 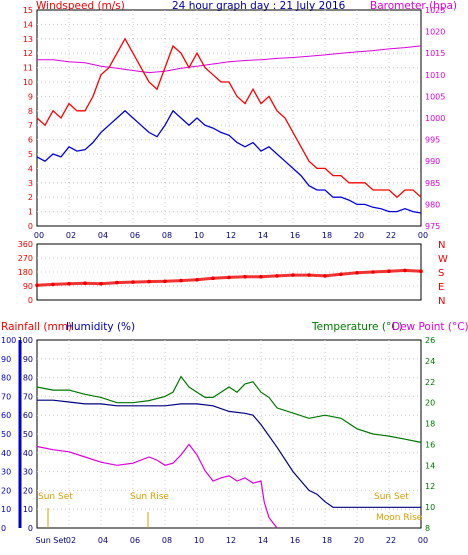 What do you see at coordinates (6, 509) in the screenshot?
I see `rain-y-tick-label: 10` at bounding box center [6, 509].